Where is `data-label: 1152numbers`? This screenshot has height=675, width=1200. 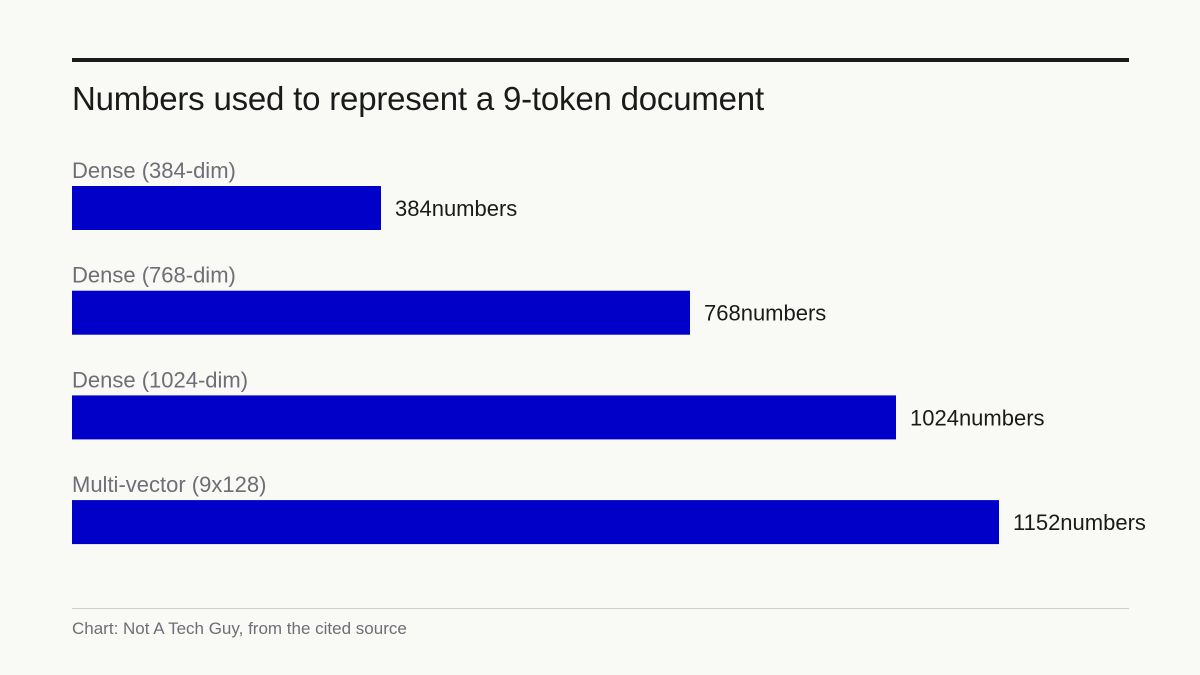
data-label: 1152numbers is located at coordinates (1079, 522).